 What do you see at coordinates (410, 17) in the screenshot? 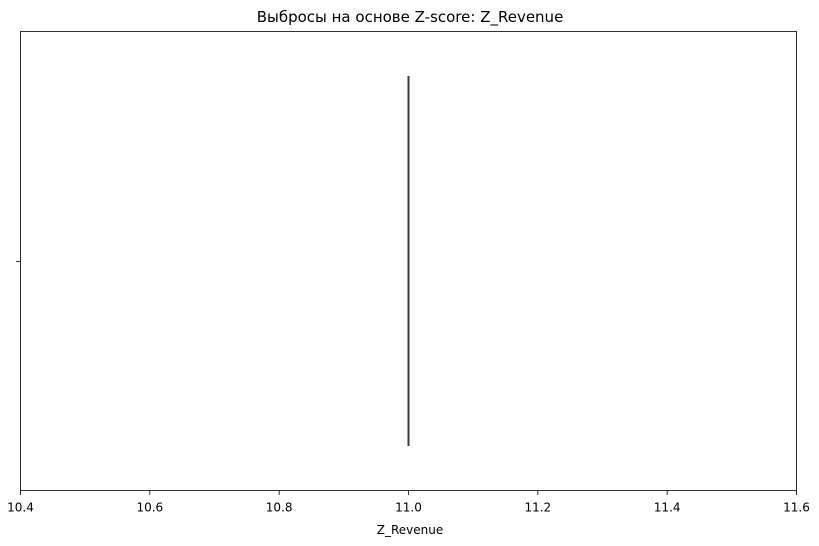
I see `chart-title: Выбросы на основе Z-score: Z_Revenue` at bounding box center [410, 17].